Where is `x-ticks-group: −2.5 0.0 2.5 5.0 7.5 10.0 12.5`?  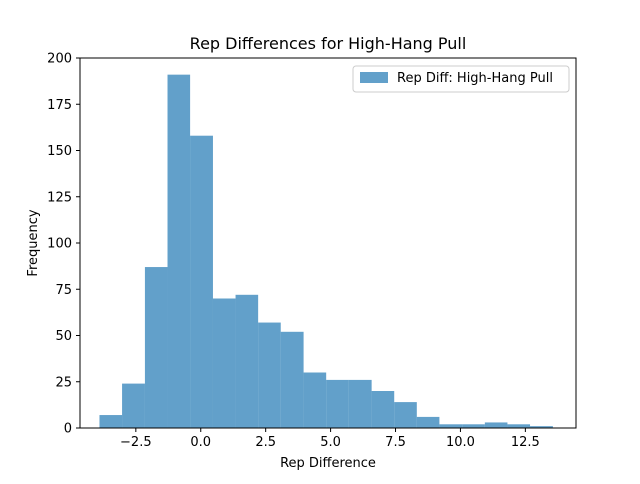 x-ticks-group: −2.5 0.0 2.5 5.0 7.5 10.0 12.5 is located at coordinates (330, 439).